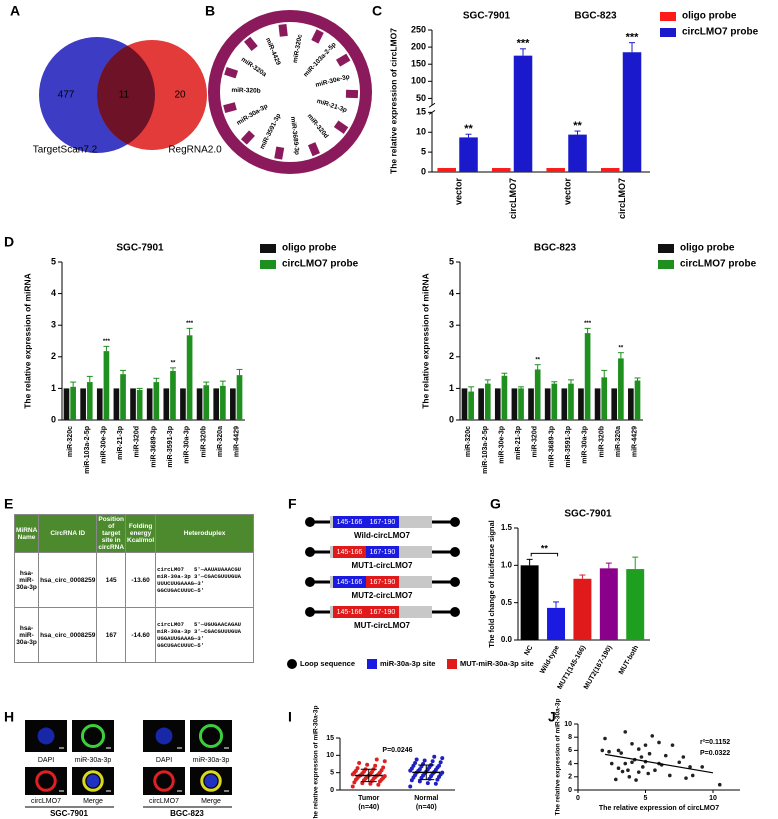  Describe the element at coordinates (87, 450) in the screenshot. I see `x-tick-label: miR-103a-2-5p` at that location.